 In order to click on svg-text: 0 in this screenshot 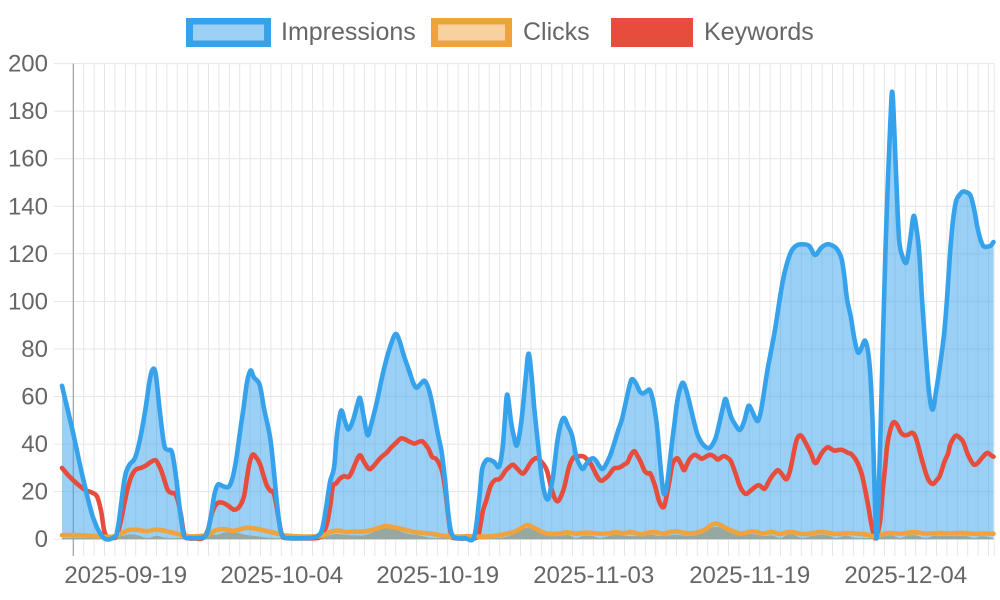, I will do `click(41, 539)`.